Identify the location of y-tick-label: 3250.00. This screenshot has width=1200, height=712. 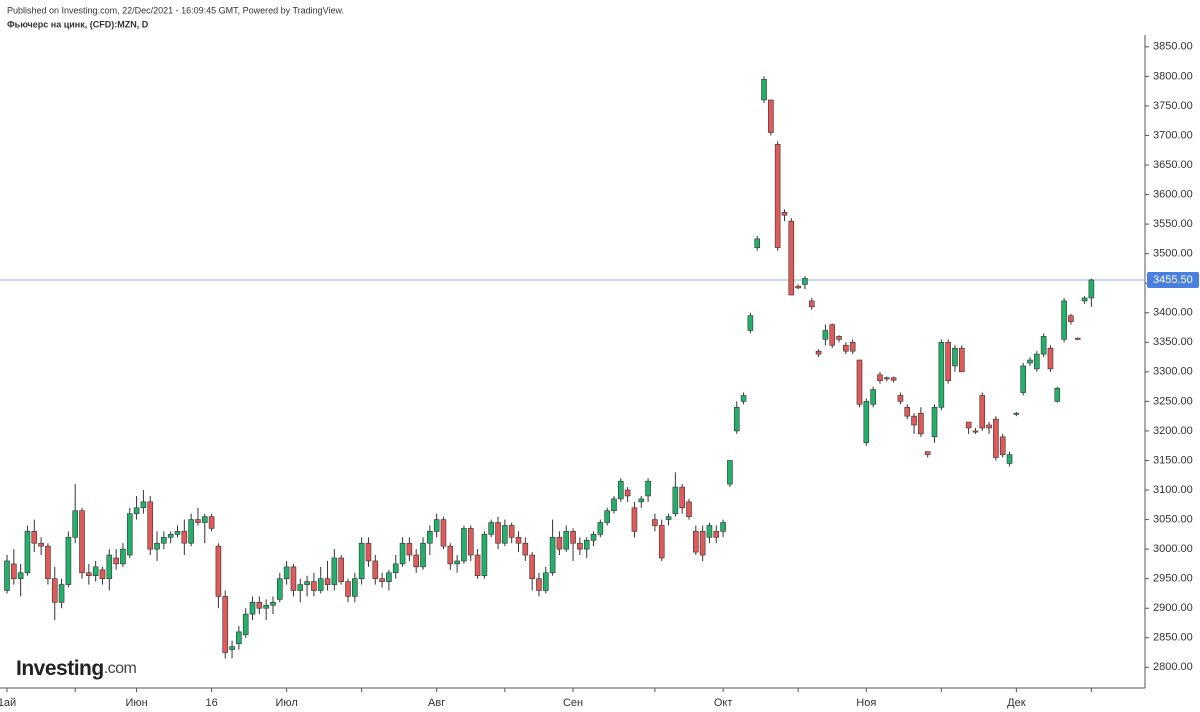
(1173, 401).